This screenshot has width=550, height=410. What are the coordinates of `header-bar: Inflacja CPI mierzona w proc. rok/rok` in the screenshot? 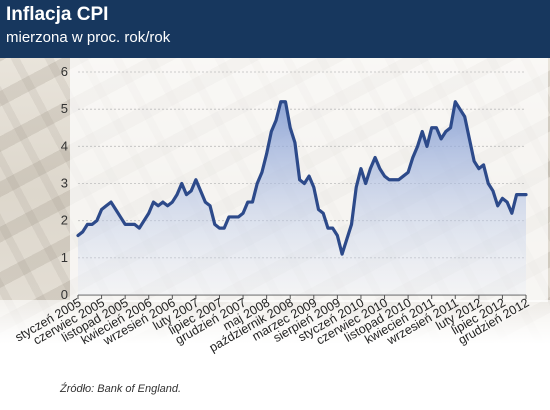 It's located at (275, 29).